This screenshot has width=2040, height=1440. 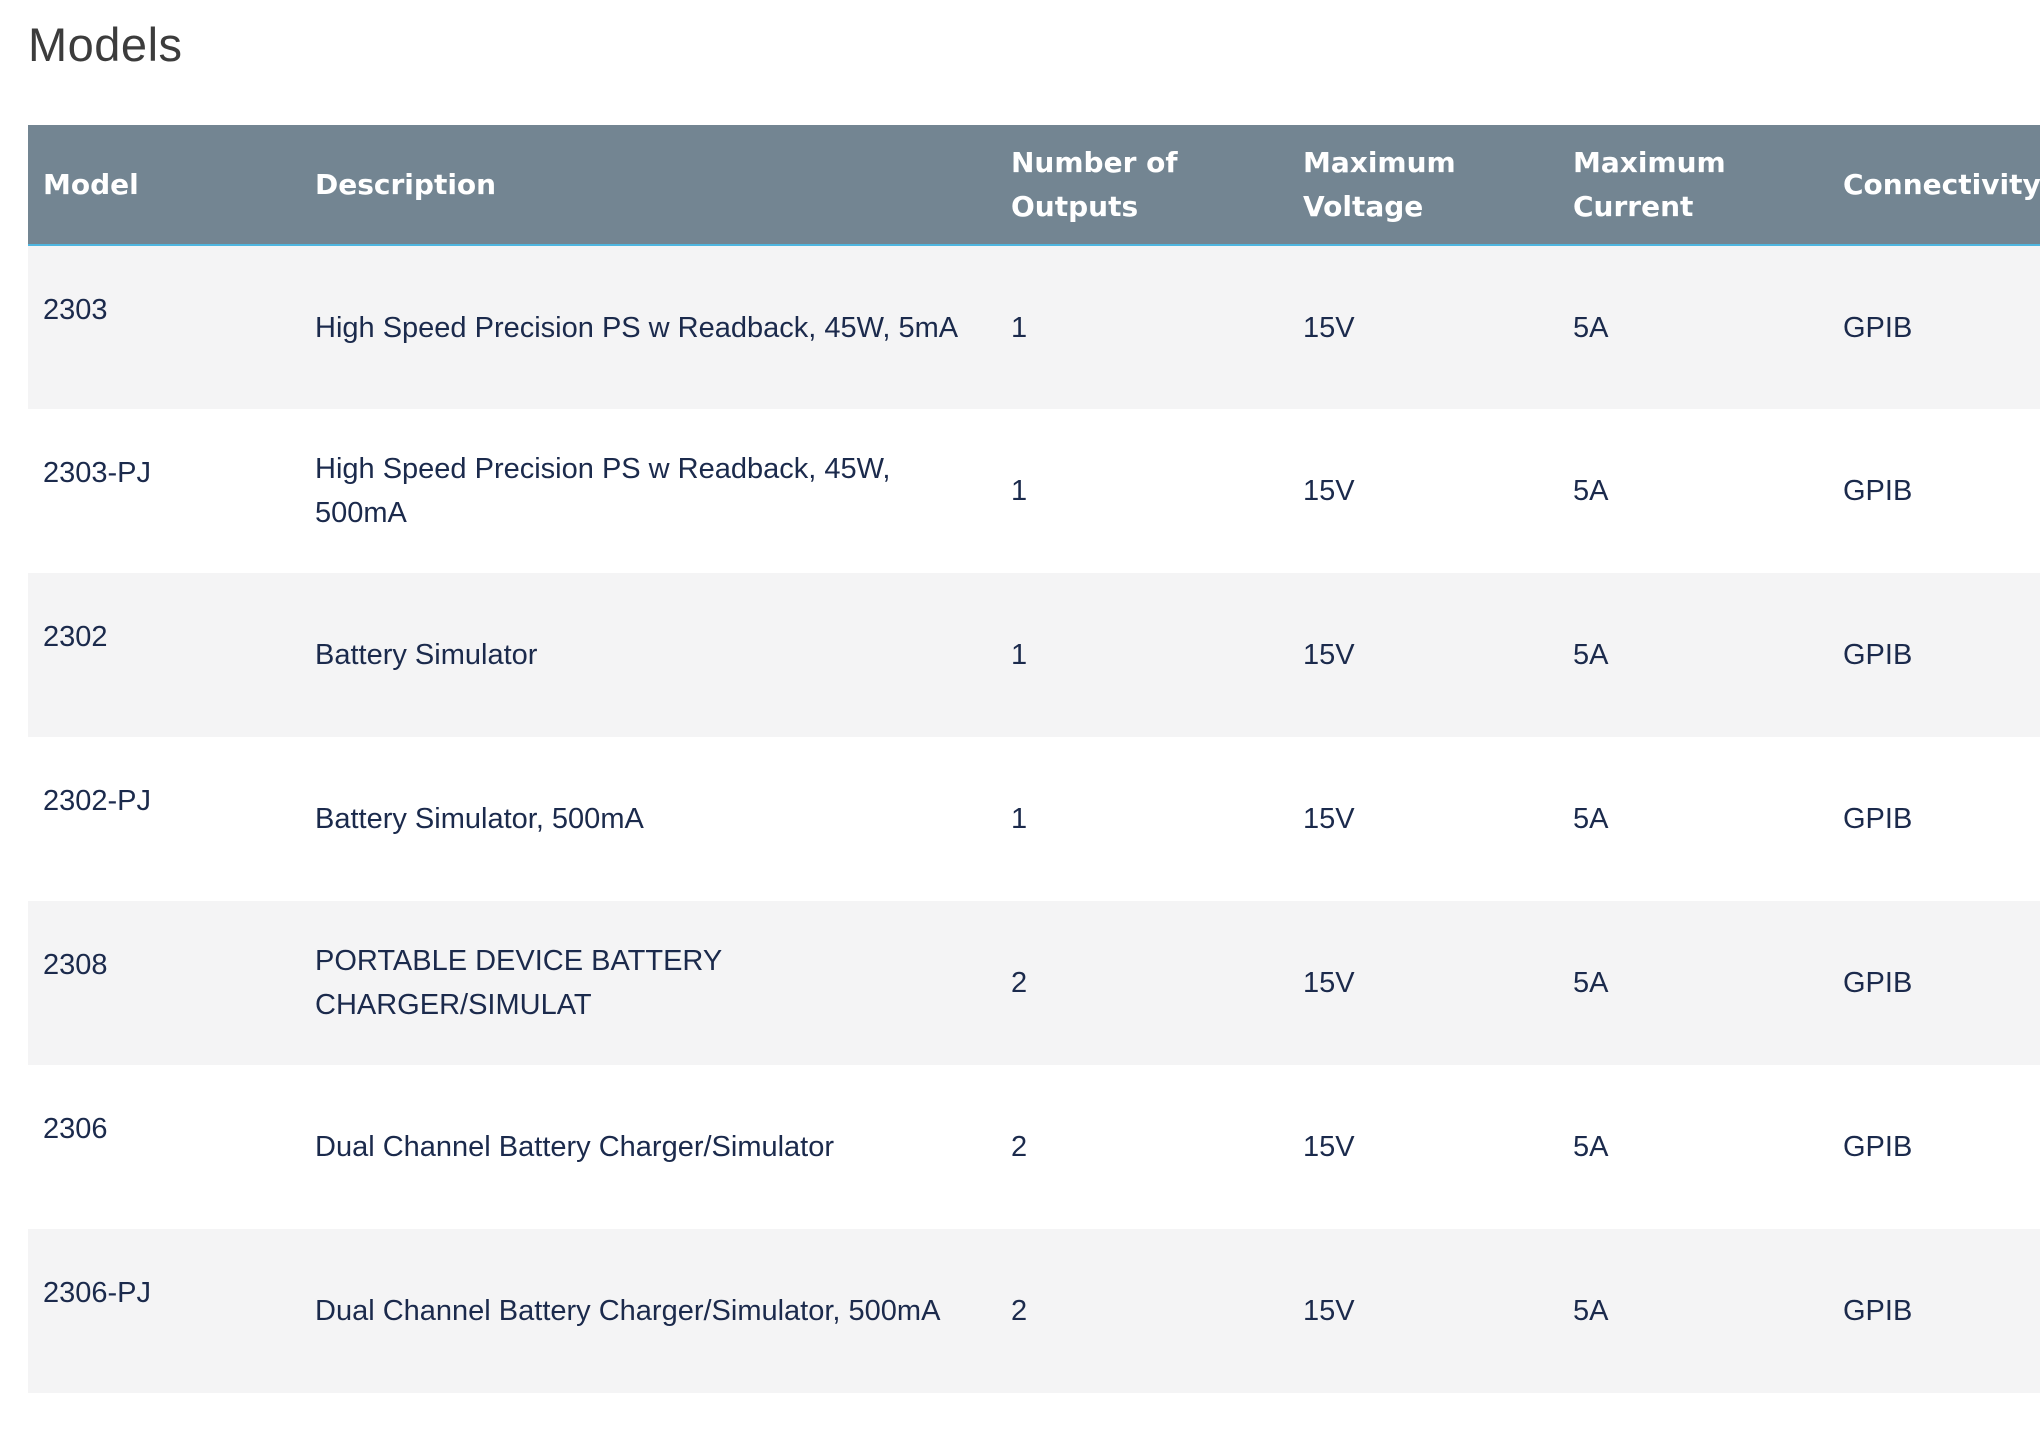 What do you see at coordinates (426, 655) in the screenshot?
I see `description-cell: Battery Simulator` at bounding box center [426, 655].